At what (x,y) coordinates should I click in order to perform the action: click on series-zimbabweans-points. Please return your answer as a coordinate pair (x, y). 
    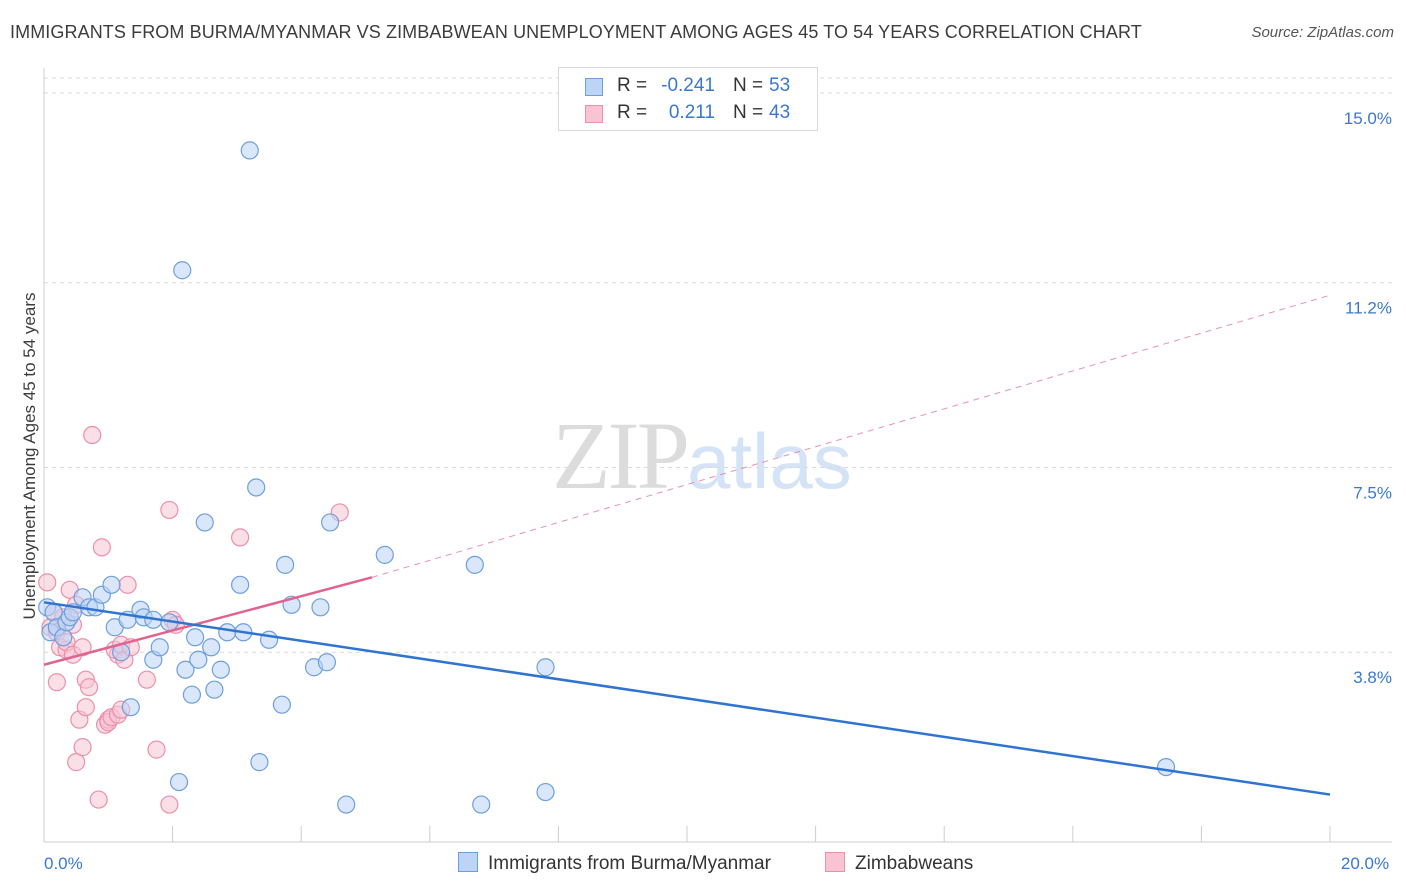
    Looking at the image, I should click on (193, 619).